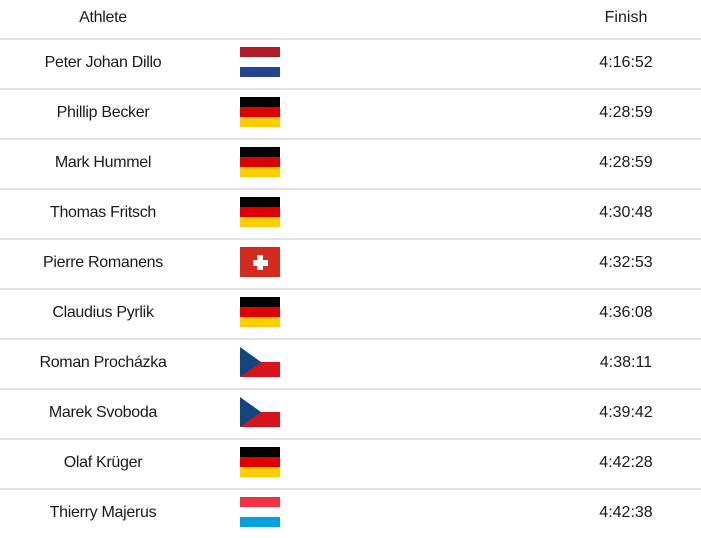 This screenshot has width=701, height=538. Describe the element at coordinates (350, 65) in the screenshot. I see `table-row: Peter Johan Dillo 4:16:52` at that location.